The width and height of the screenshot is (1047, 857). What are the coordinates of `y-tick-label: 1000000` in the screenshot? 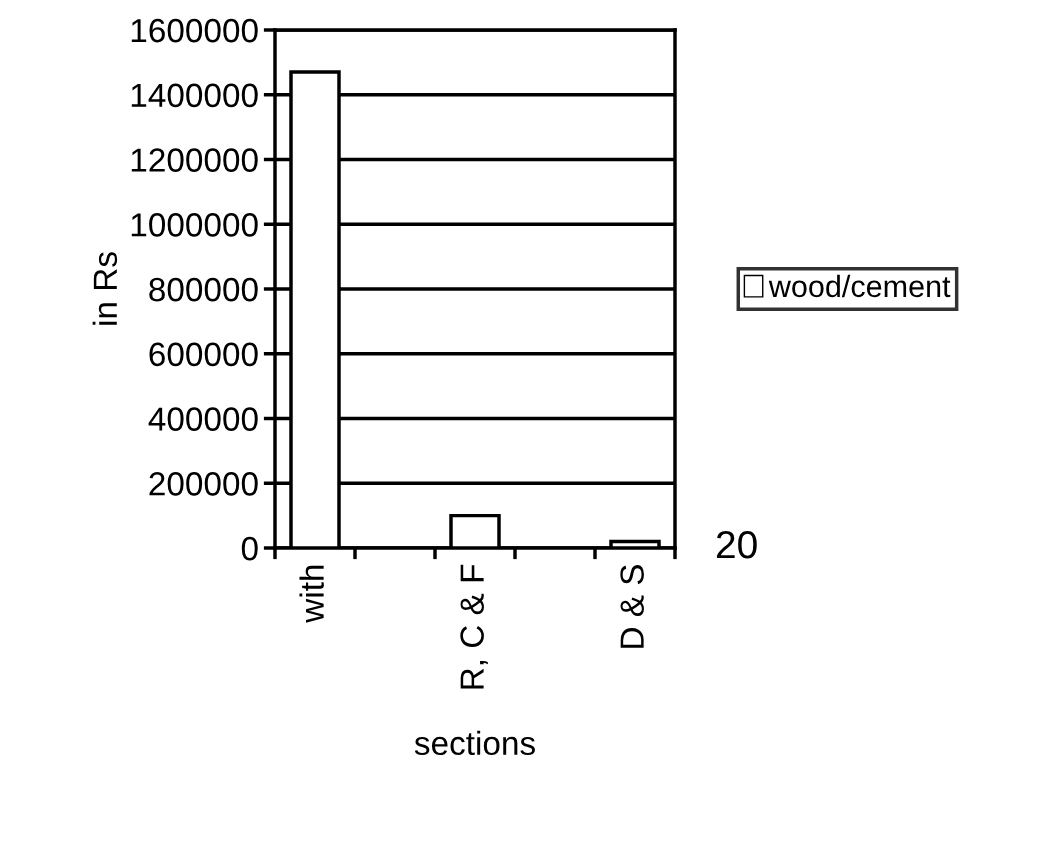 It's located at (194, 225).